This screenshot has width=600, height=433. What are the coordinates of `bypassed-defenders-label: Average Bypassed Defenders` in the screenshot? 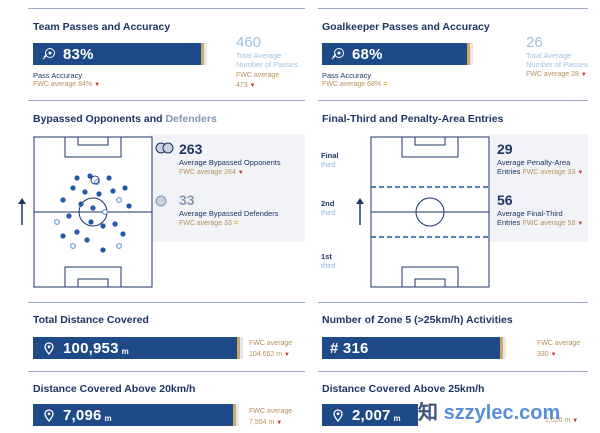 It's located at (229, 213).